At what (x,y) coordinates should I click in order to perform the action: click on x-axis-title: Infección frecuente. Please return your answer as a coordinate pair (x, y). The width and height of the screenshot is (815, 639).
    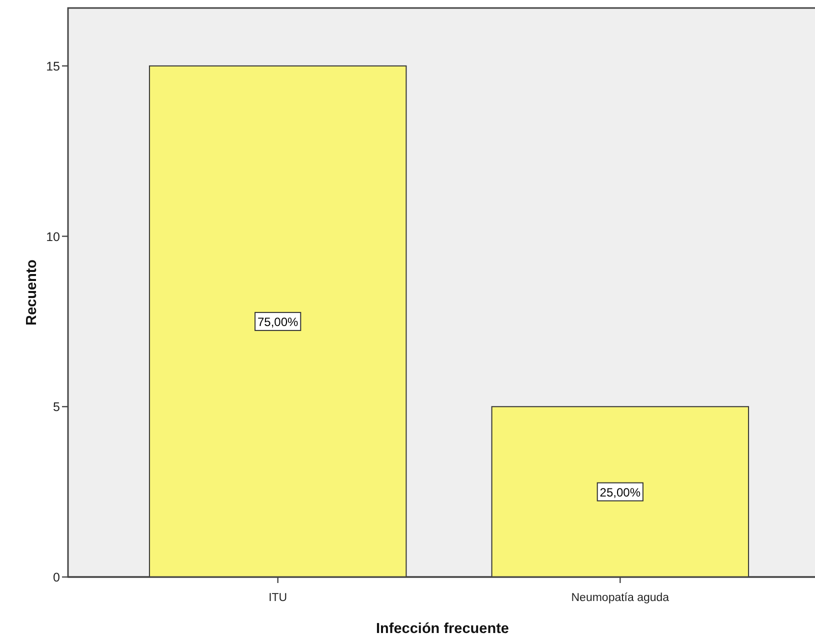
    Looking at the image, I should click on (442, 629).